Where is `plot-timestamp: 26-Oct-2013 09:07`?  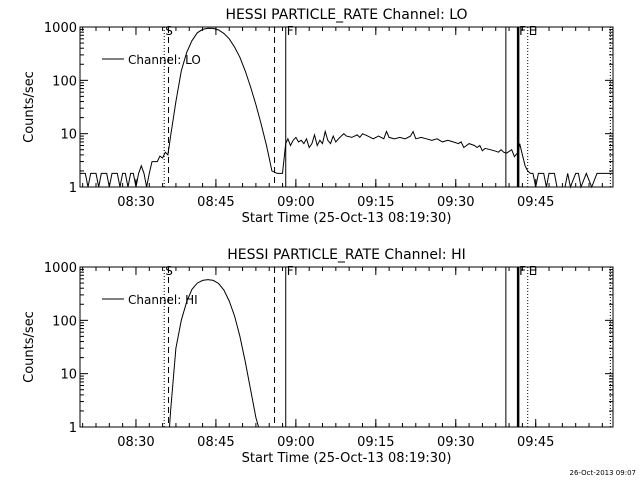
plot-timestamp: 26-Oct-2013 09:07 is located at coordinates (602, 473).